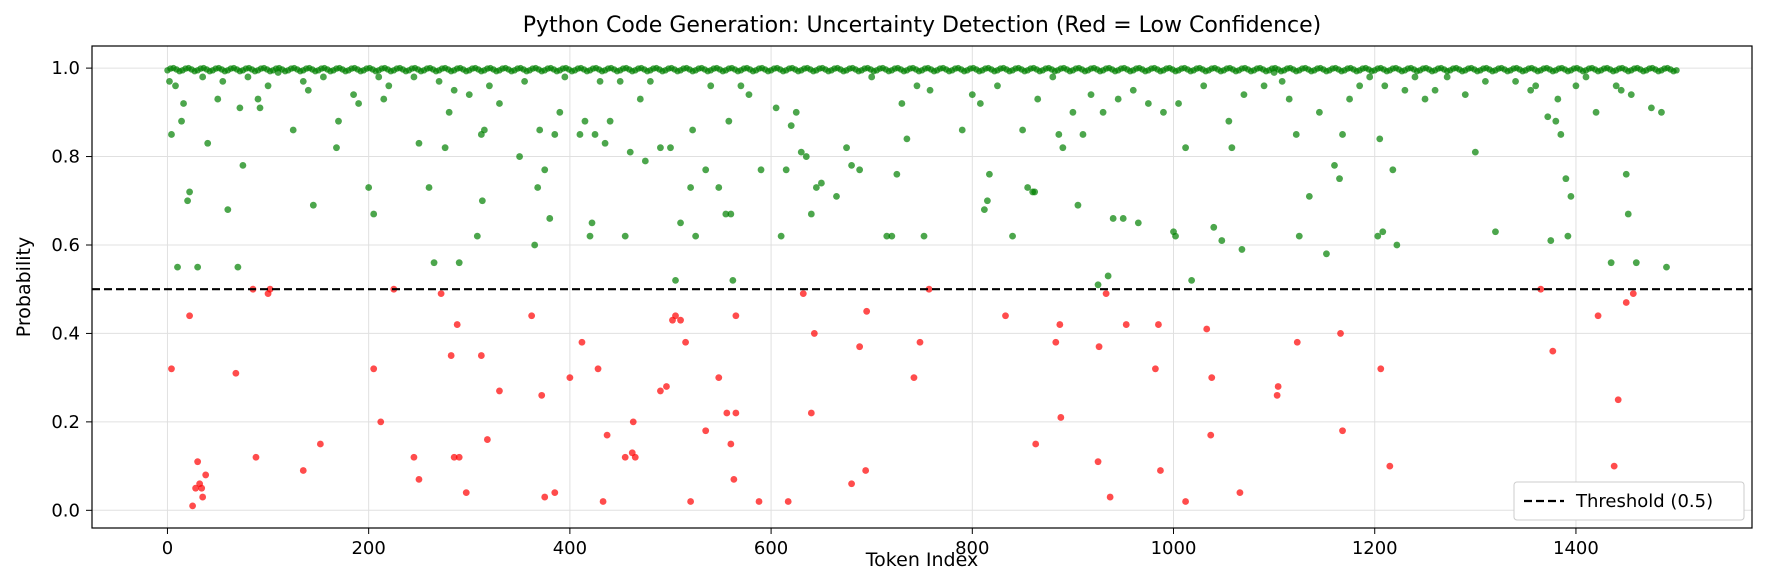  Describe the element at coordinates (65, 245) in the screenshot. I see `y-tick-label: 0.6` at that location.